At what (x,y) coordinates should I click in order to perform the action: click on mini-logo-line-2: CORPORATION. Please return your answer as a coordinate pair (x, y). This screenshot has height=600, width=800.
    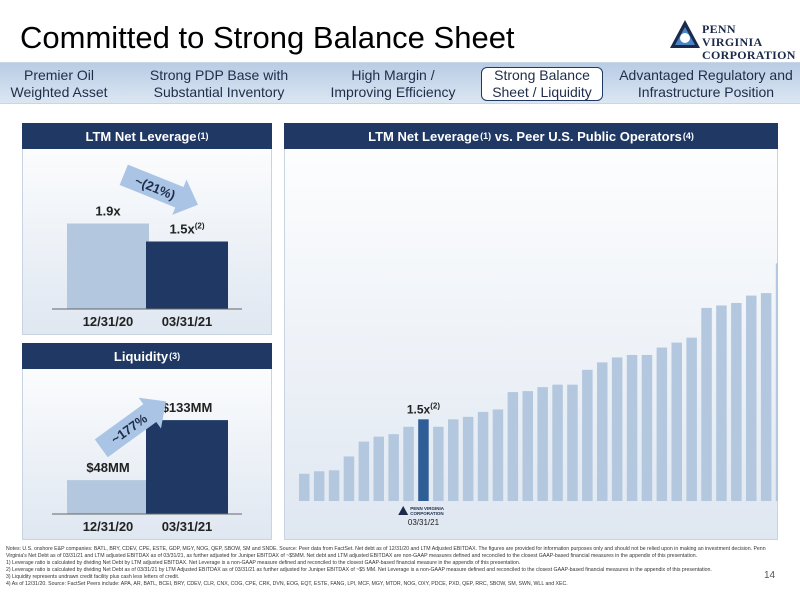
    Looking at the image, I should click on (426, 513).